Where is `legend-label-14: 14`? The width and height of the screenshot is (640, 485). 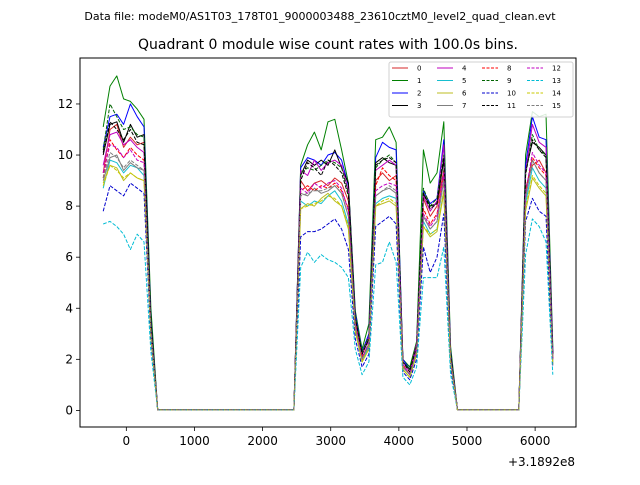
legend-label-14: 14 is located at coordinates (556, 94).